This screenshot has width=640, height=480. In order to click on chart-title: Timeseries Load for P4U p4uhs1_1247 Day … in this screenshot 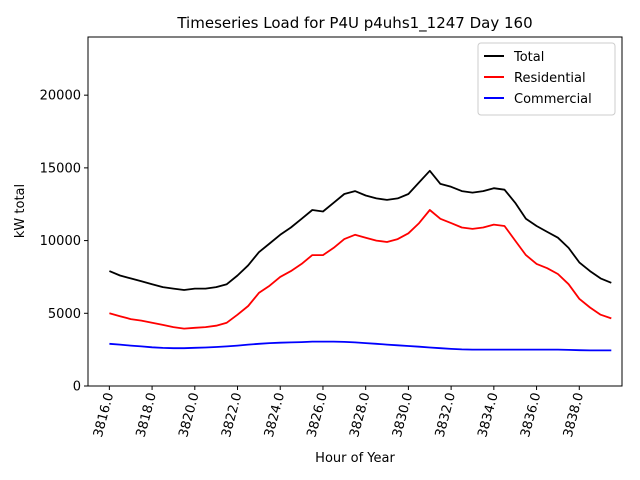, I will do `click(354, 23)`.